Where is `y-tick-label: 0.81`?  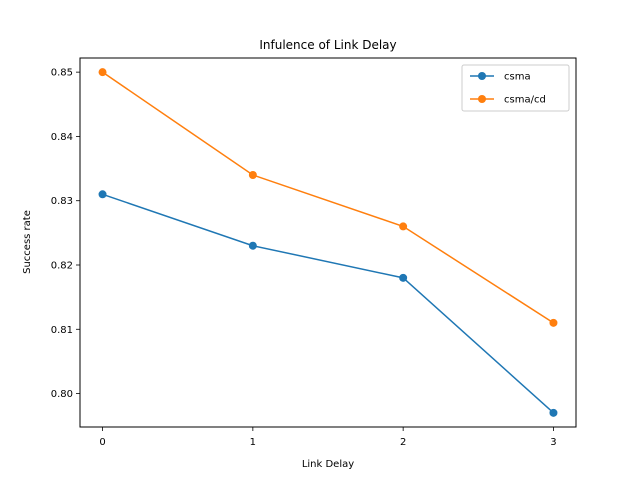
y-tick-label: 0.81 is located at coordinates (62, 330).